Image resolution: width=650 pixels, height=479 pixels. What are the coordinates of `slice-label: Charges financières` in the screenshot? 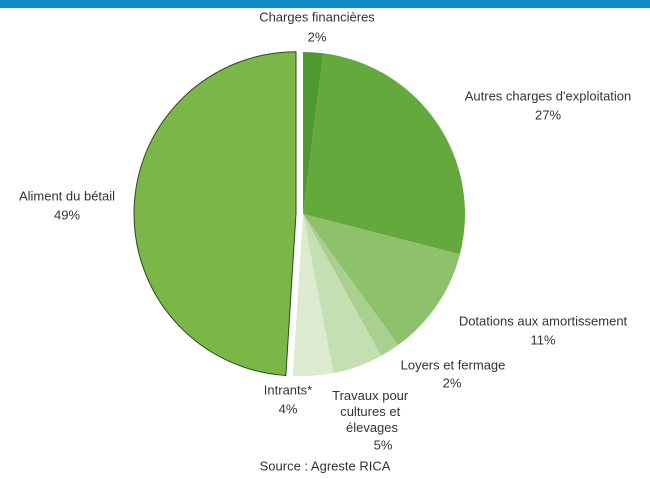 It's located at (317, 16).